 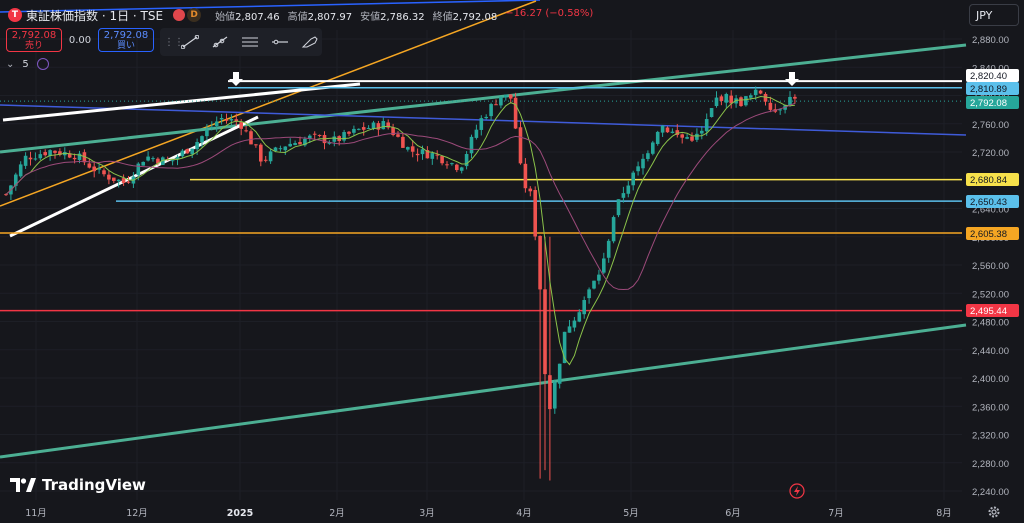 What do you see at coordinates (220, 42) in the screenshot?
I see `ray-icon` at bounding box center [220, 42].